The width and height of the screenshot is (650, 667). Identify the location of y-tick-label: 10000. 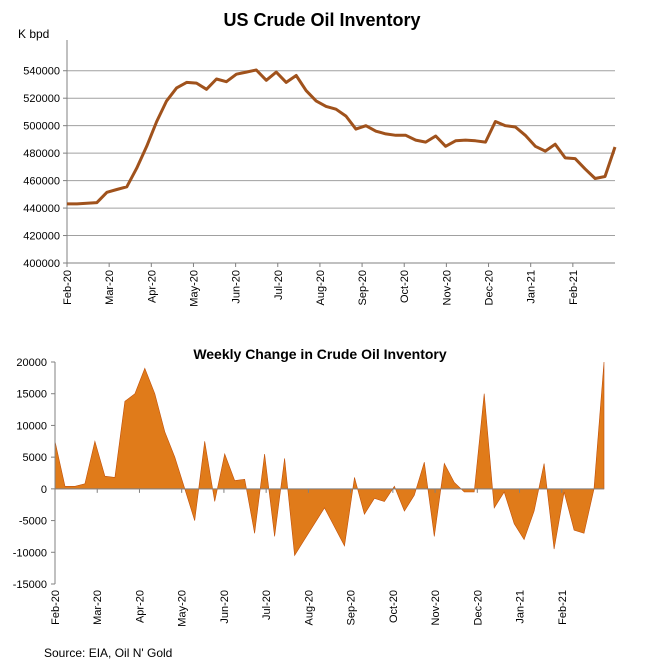
(31, 426).